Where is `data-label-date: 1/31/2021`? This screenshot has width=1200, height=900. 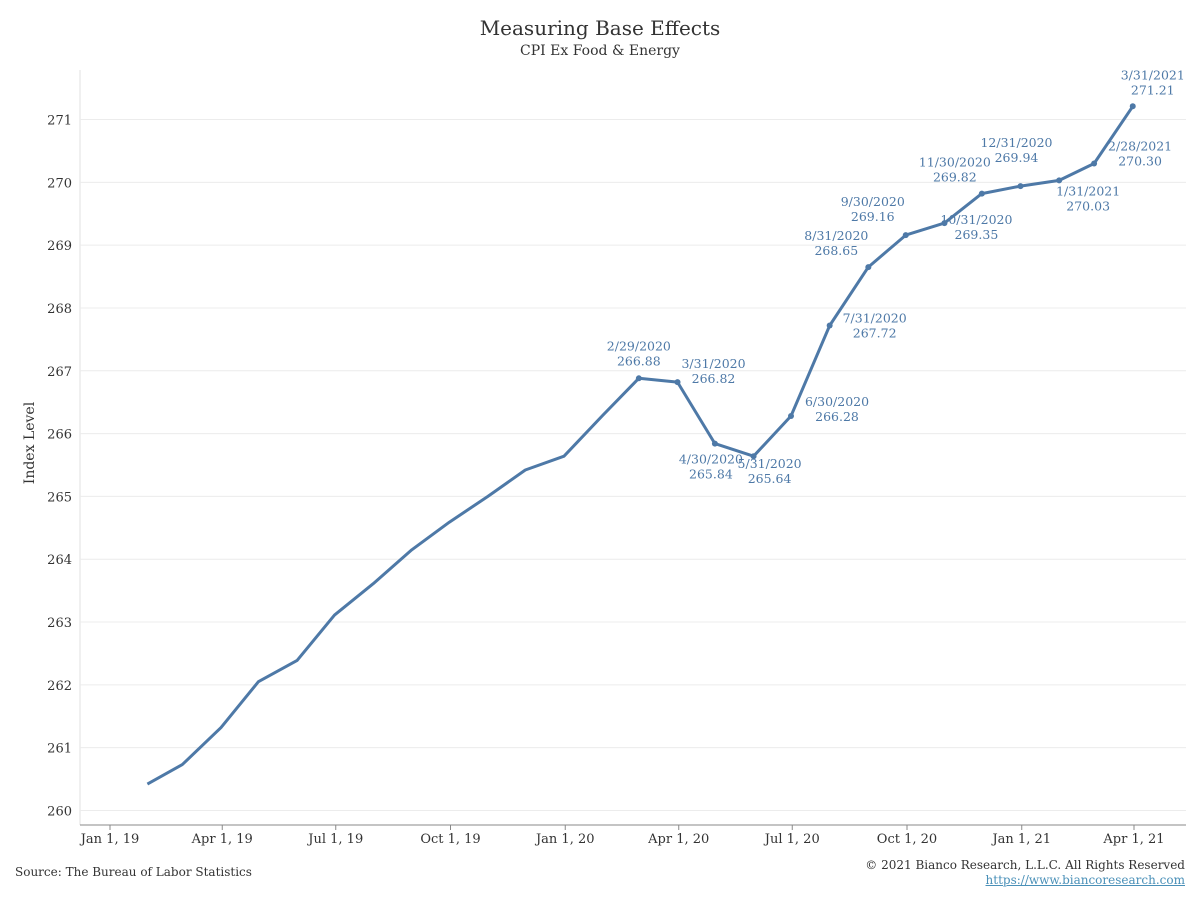 data-label-date: 1/31/2021 is located at coordinates (1088, 190).